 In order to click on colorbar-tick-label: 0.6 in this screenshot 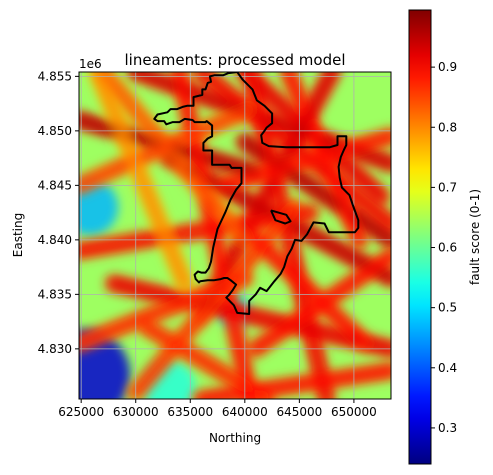, I will do `click(447, 248)`.